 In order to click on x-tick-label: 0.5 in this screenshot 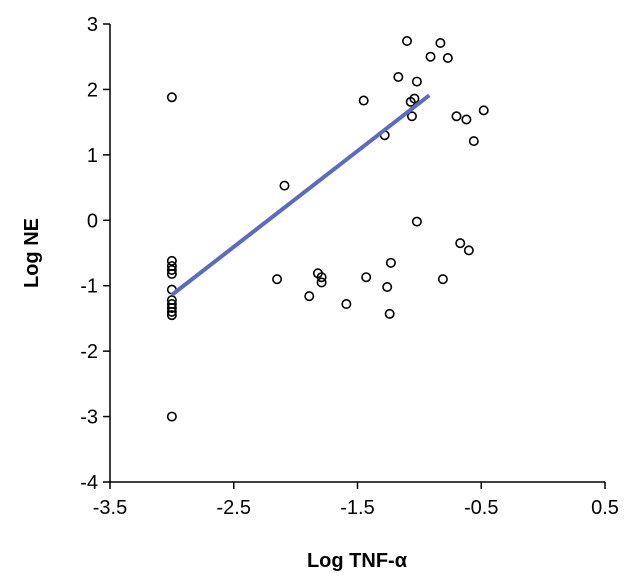, I will do `click(605, 508)`.